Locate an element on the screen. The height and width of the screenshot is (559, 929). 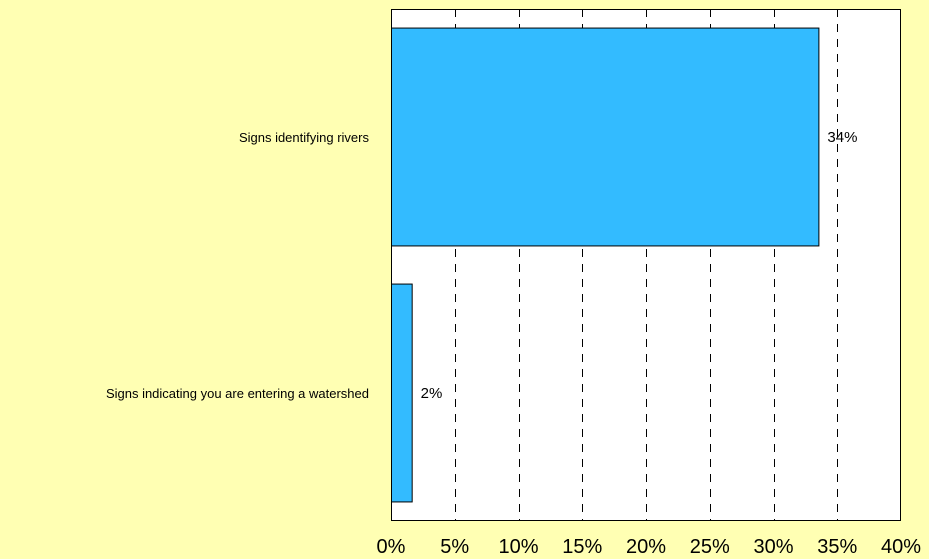
x-tick-label-25: 25% is located at coordinates (710, 547).